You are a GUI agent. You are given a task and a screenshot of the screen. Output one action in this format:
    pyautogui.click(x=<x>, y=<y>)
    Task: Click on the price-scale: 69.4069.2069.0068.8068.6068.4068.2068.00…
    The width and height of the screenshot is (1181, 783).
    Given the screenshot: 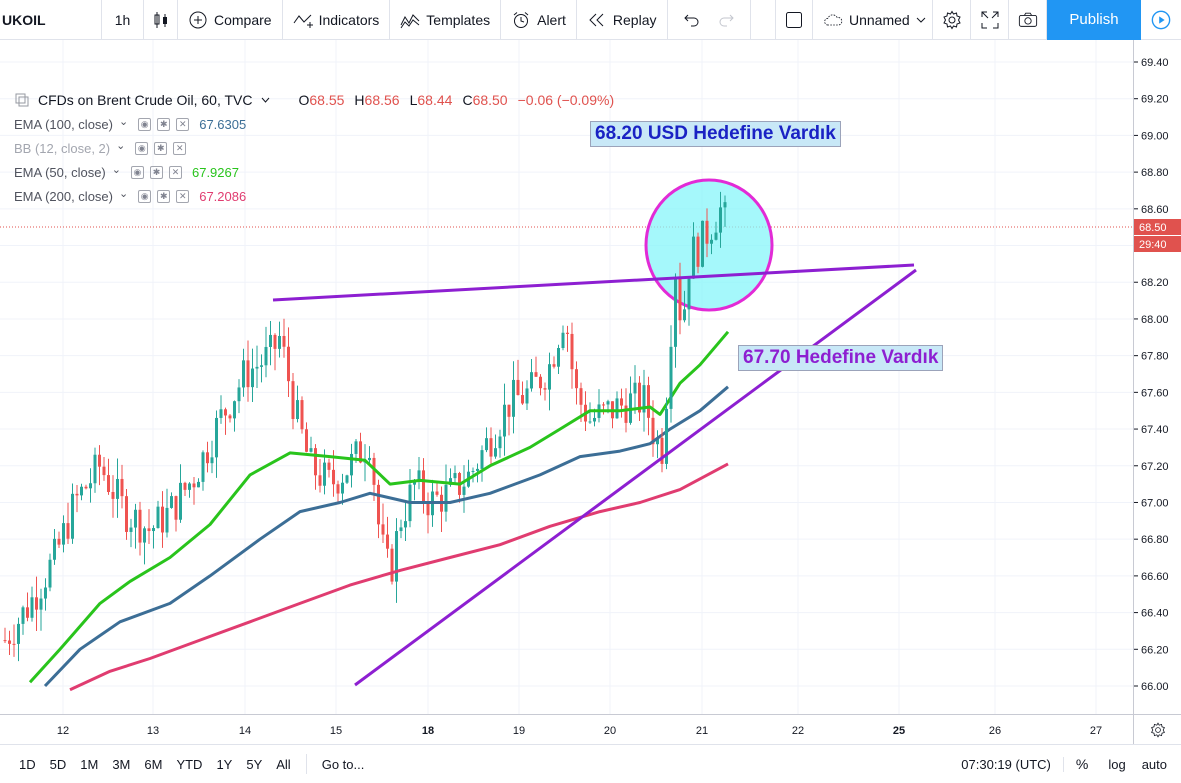 What is the action you would take?
    pyautogui.click(x=1157, y=377)
    